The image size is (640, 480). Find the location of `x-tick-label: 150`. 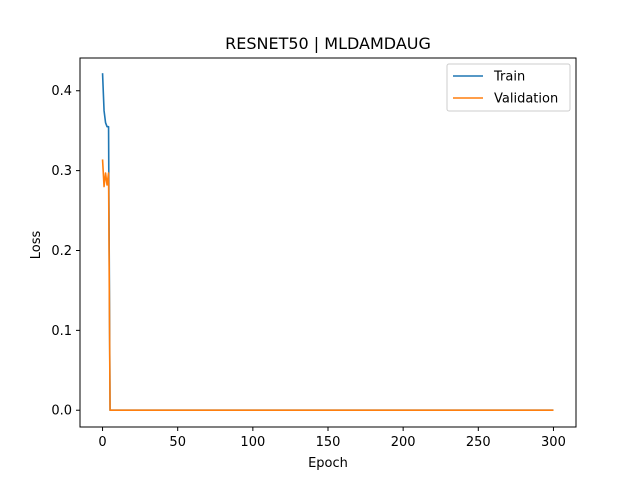

x-tick-label: 150 is located at coordinates (328, 442).